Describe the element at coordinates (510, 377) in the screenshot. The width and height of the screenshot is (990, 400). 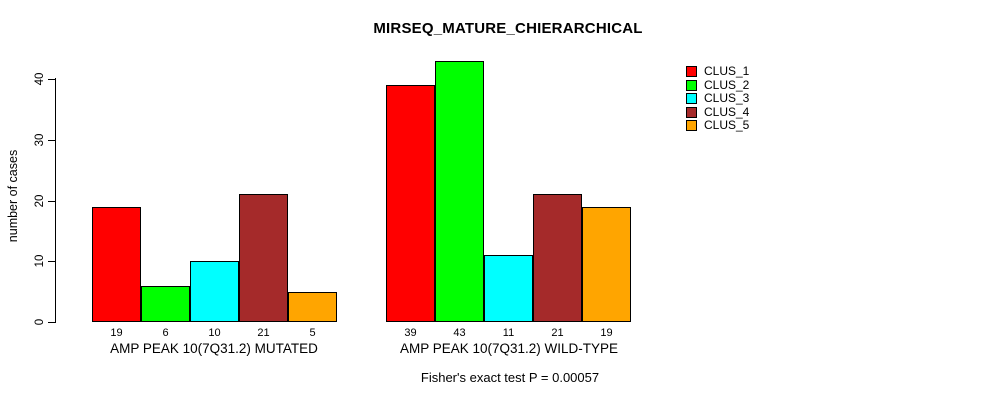
I see `fisher-test-annotation: Fisher's exact test P = 0.00057` at that location.